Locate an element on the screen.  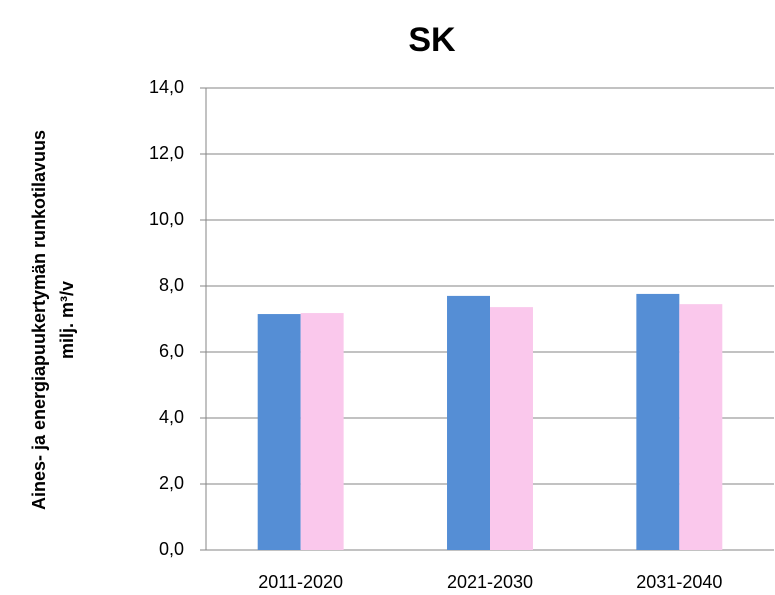
x-tick-label: 2011-2020 is located at coordinates (300, 582).